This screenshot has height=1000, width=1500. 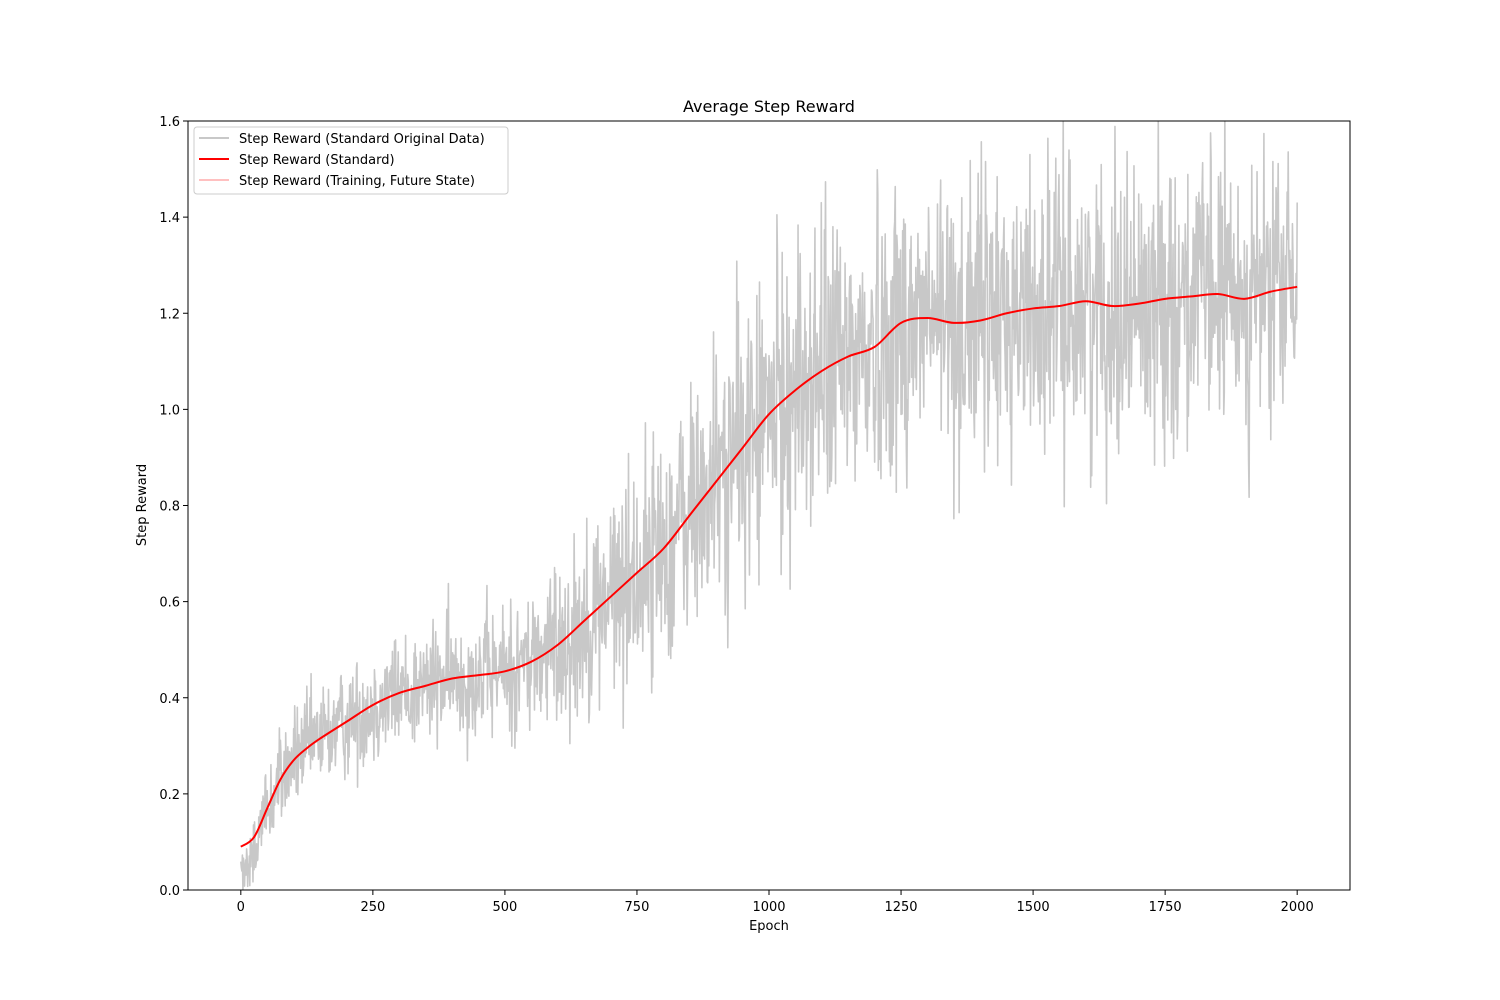 What do you see at coordinates (372, 907) in the screenshot?
I see `x-tick-label: 250` at bounding box center [372, 907].